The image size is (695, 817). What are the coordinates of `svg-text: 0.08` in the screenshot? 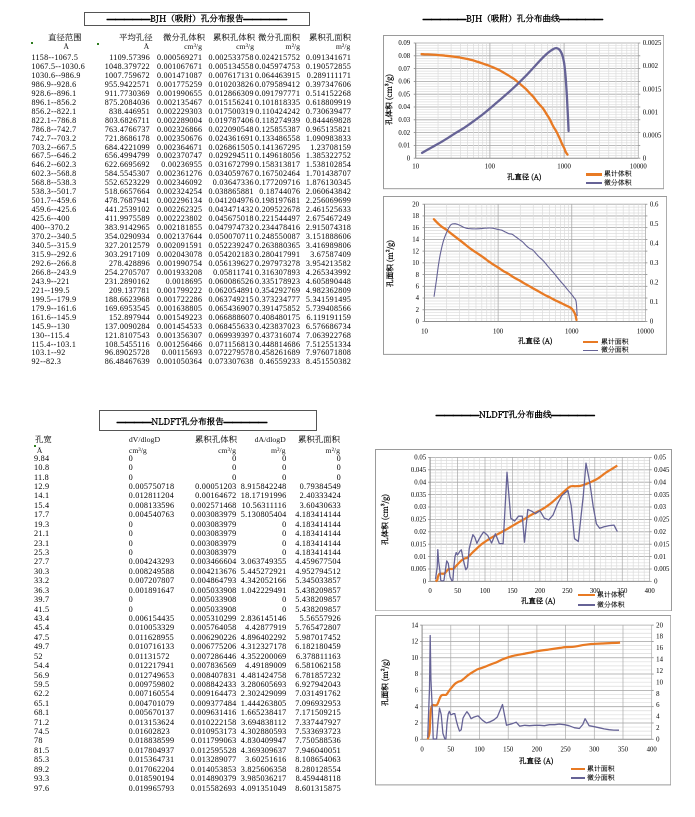 It's located at (404, 56).